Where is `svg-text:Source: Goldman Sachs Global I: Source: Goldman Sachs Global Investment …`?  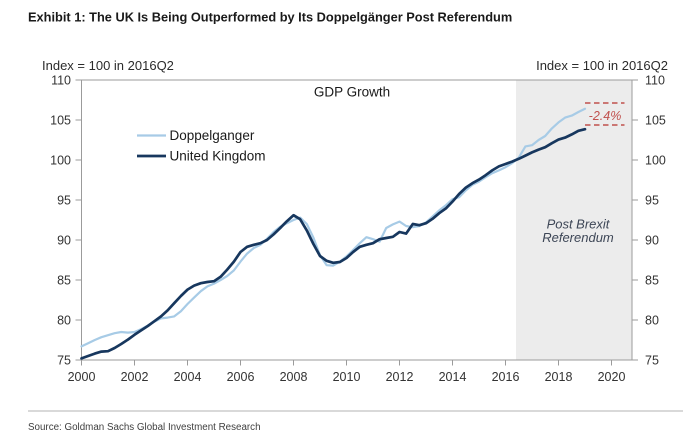 svg-text:Source: Goldman Sachs Global I: Source: Goldman Sachs Global Investment … is located at coordinates (144, 427).